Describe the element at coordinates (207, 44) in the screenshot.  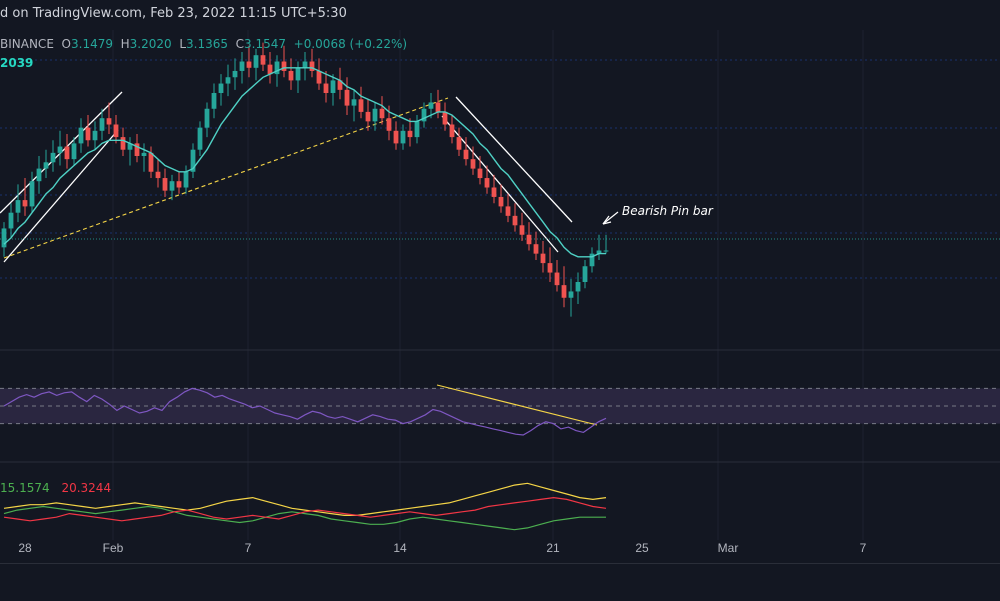
I see `low-value: 3.1365` at that location.